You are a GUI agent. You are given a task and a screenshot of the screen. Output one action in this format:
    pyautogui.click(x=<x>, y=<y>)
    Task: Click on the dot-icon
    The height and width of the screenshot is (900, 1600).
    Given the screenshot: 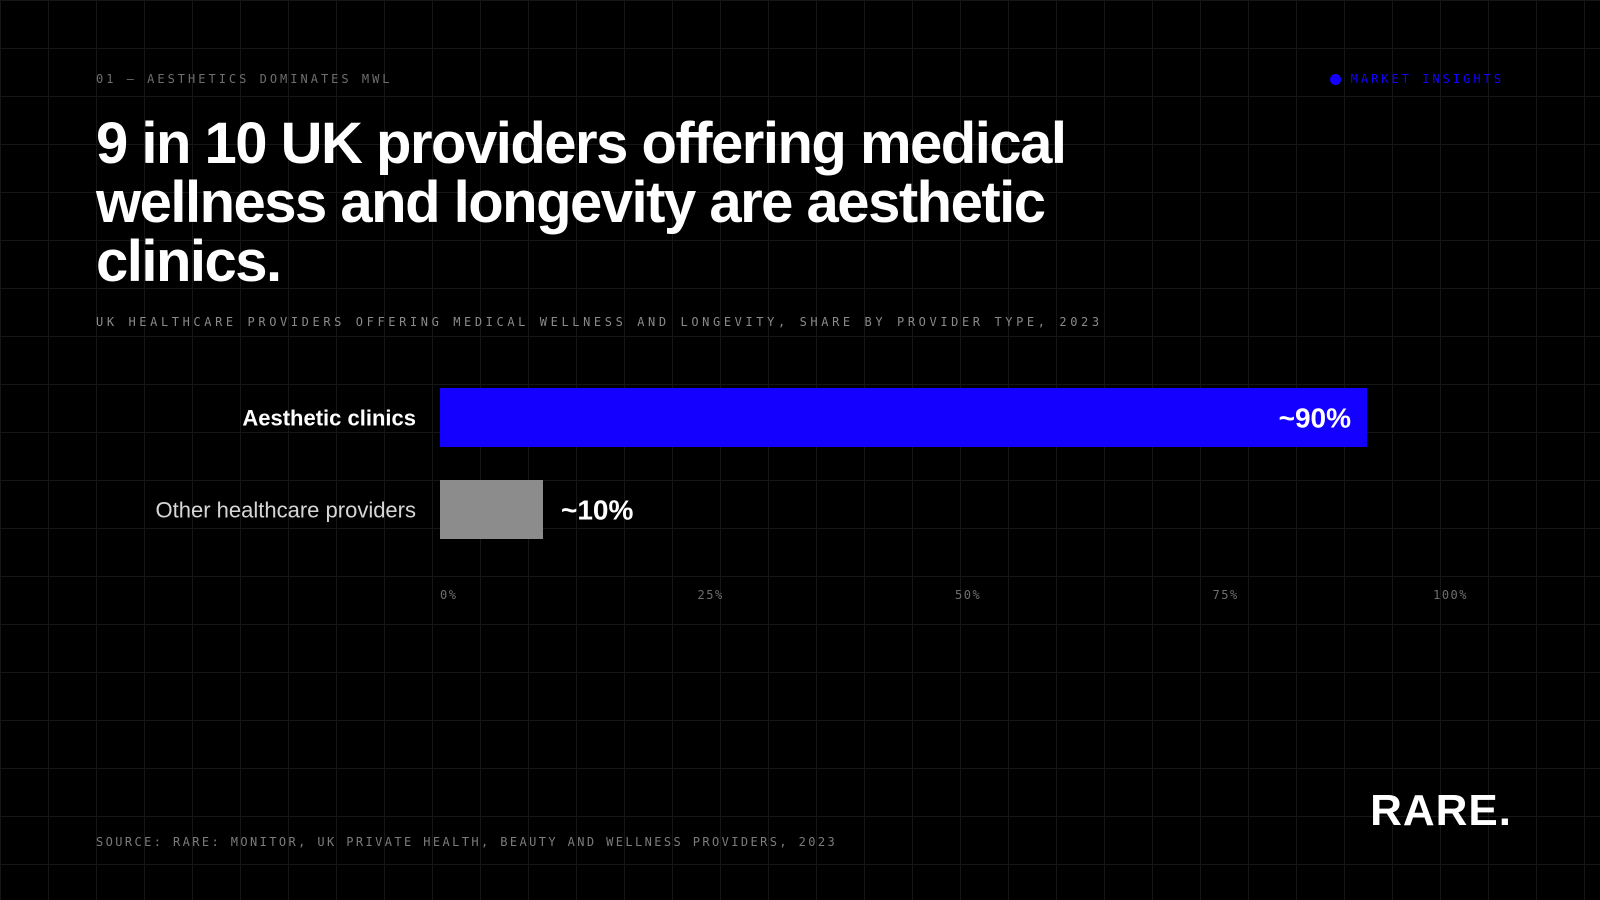 What is the action you would take?
    pyautogui.click(x=1335, y=79)
    